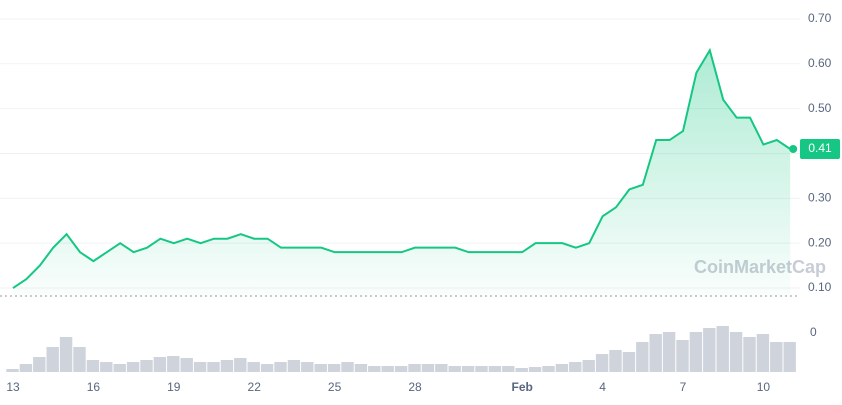 This screenshot has width=842, height=405. I want to click on x-tick-label: 7, so click(683, 387).